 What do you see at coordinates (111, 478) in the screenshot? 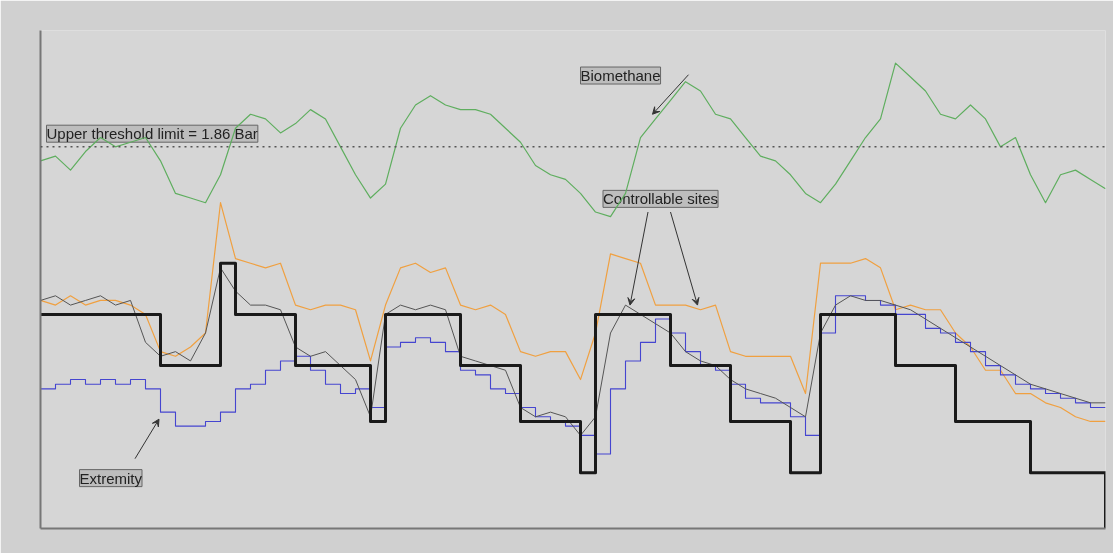
I see `annotation: Extremity` at bounding box center [111, 478].